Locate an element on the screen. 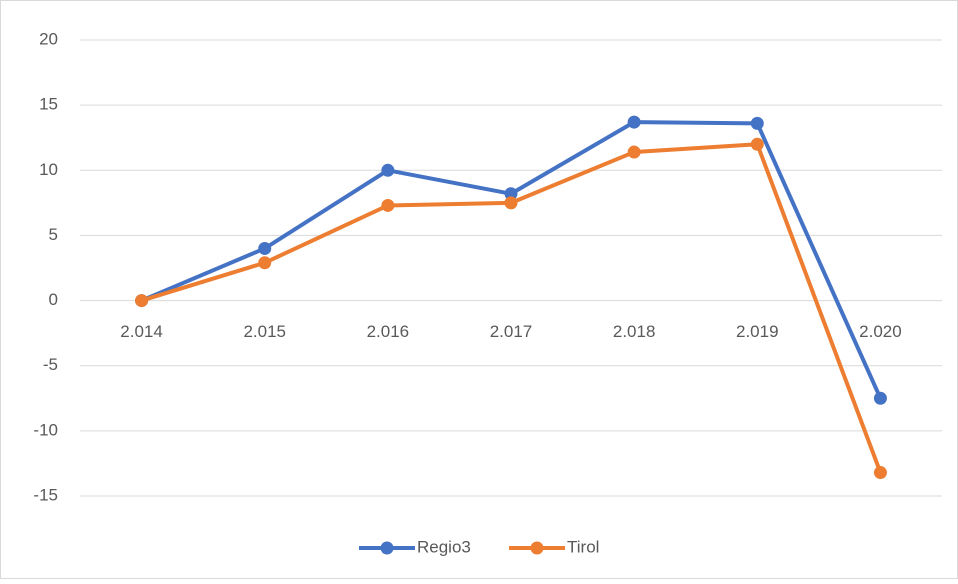 The image size is (958, 584). x-tick-label: 2.019 is located at coordinates (757, 331).